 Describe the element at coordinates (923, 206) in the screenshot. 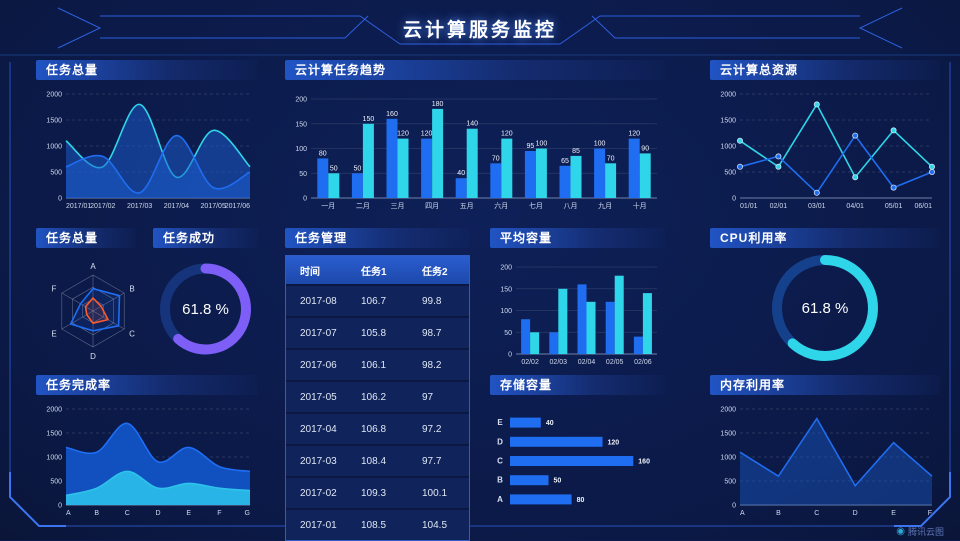

I see `svg-text: 06/01` at that location.